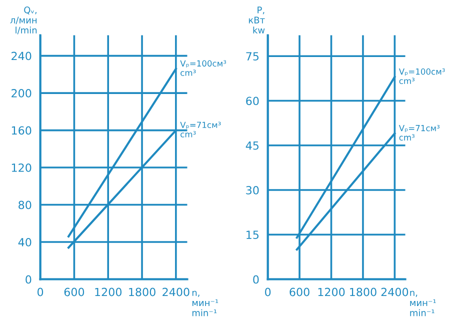  What do you see at coordinates (252, 235) in the screenshot?
I see `y-tick-label: 15` at bounding box center [252, 235].